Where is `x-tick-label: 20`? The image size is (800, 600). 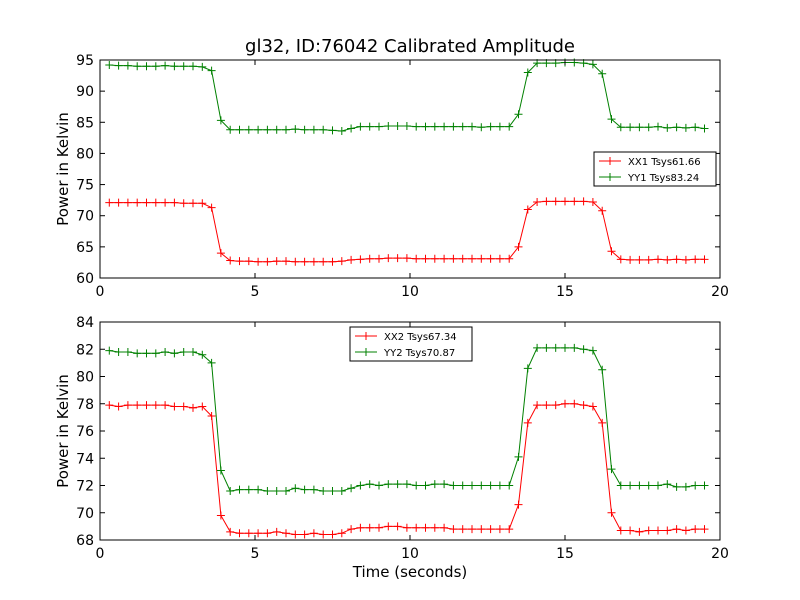
x-tick-label: 20 is located at coordinates (720, 292).